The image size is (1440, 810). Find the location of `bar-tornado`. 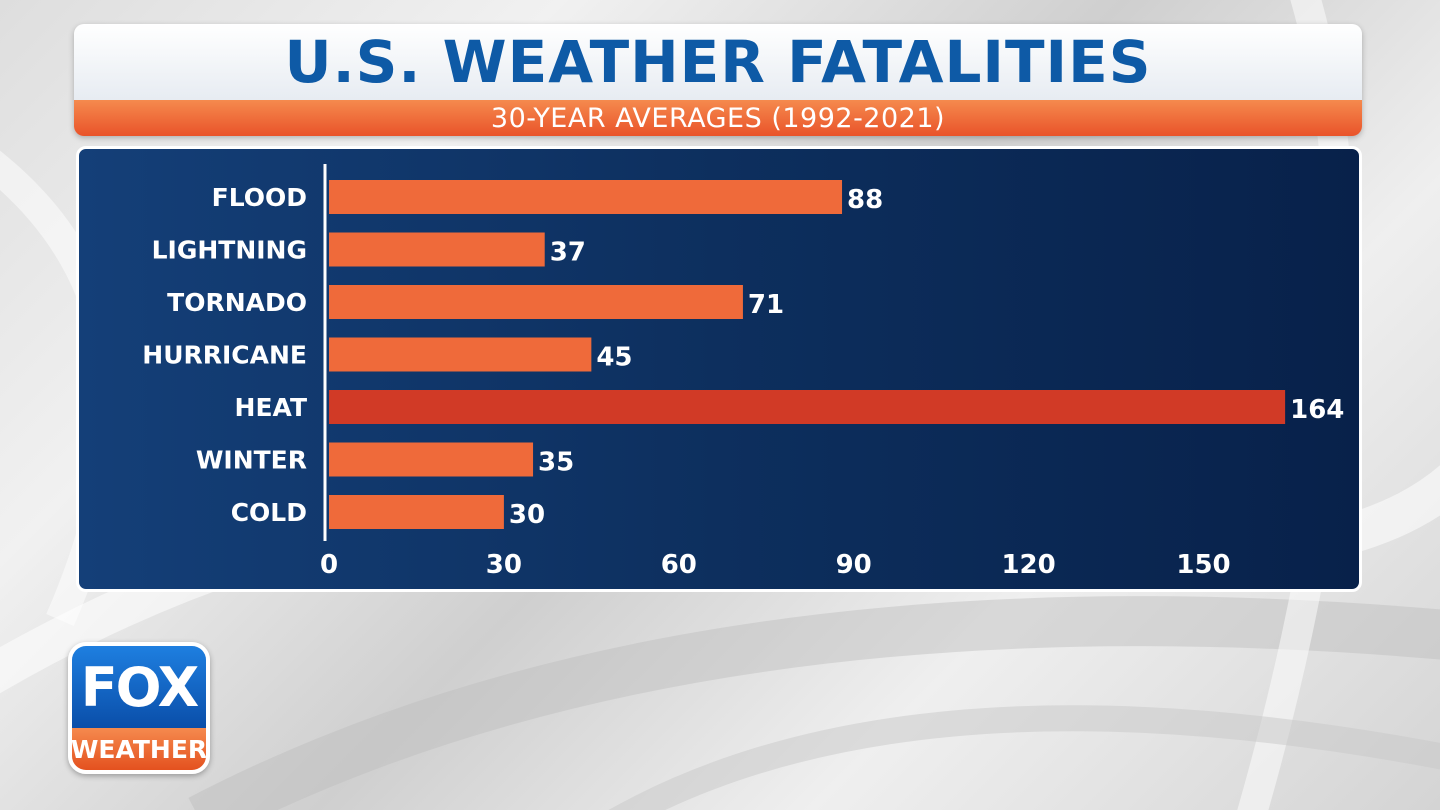

bar-tornado is located at coordinates (536, 302).